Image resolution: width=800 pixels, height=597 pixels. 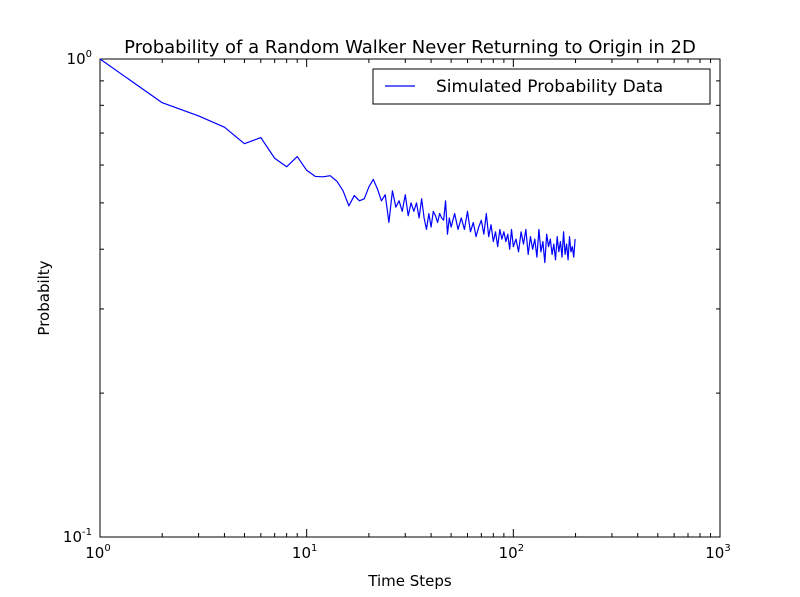 What do you see at coordinates (304, 552) in the screenshot?
I see `x-tick-label: 10¹` at bounding box center [304, 552].